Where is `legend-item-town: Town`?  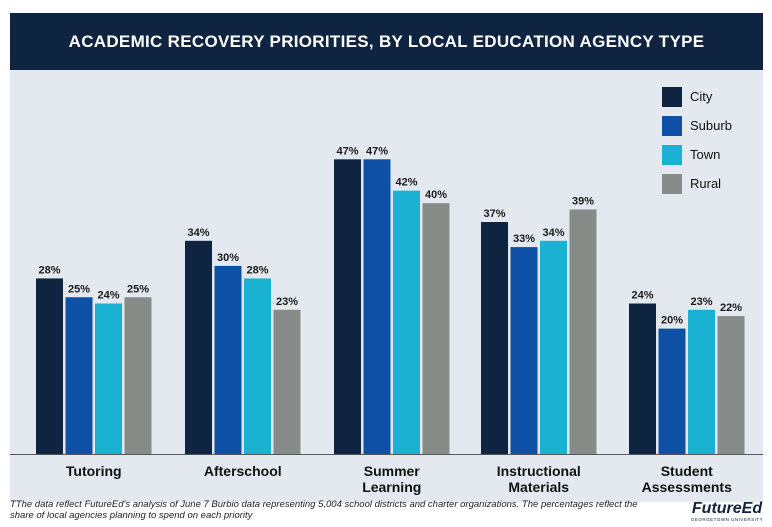 legend-item-town: Town is located at coordinates (702, 154).